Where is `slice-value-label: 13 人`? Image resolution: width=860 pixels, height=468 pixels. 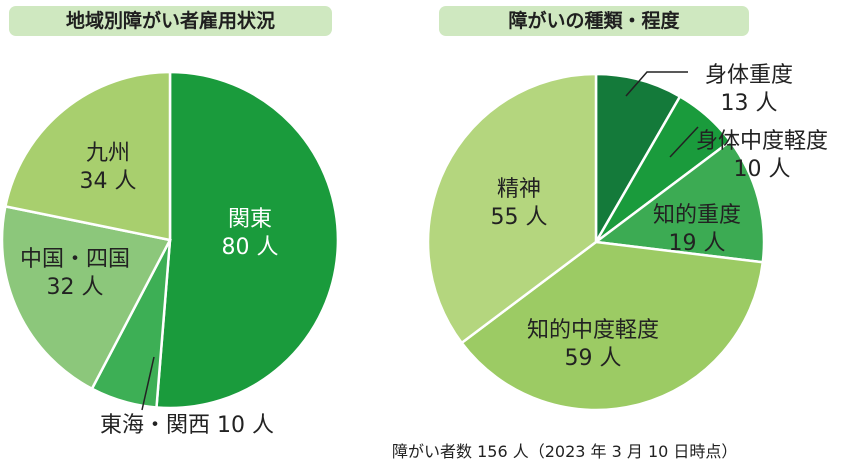 slice-value-label: 13 人 is located at coordinates (749, 103).